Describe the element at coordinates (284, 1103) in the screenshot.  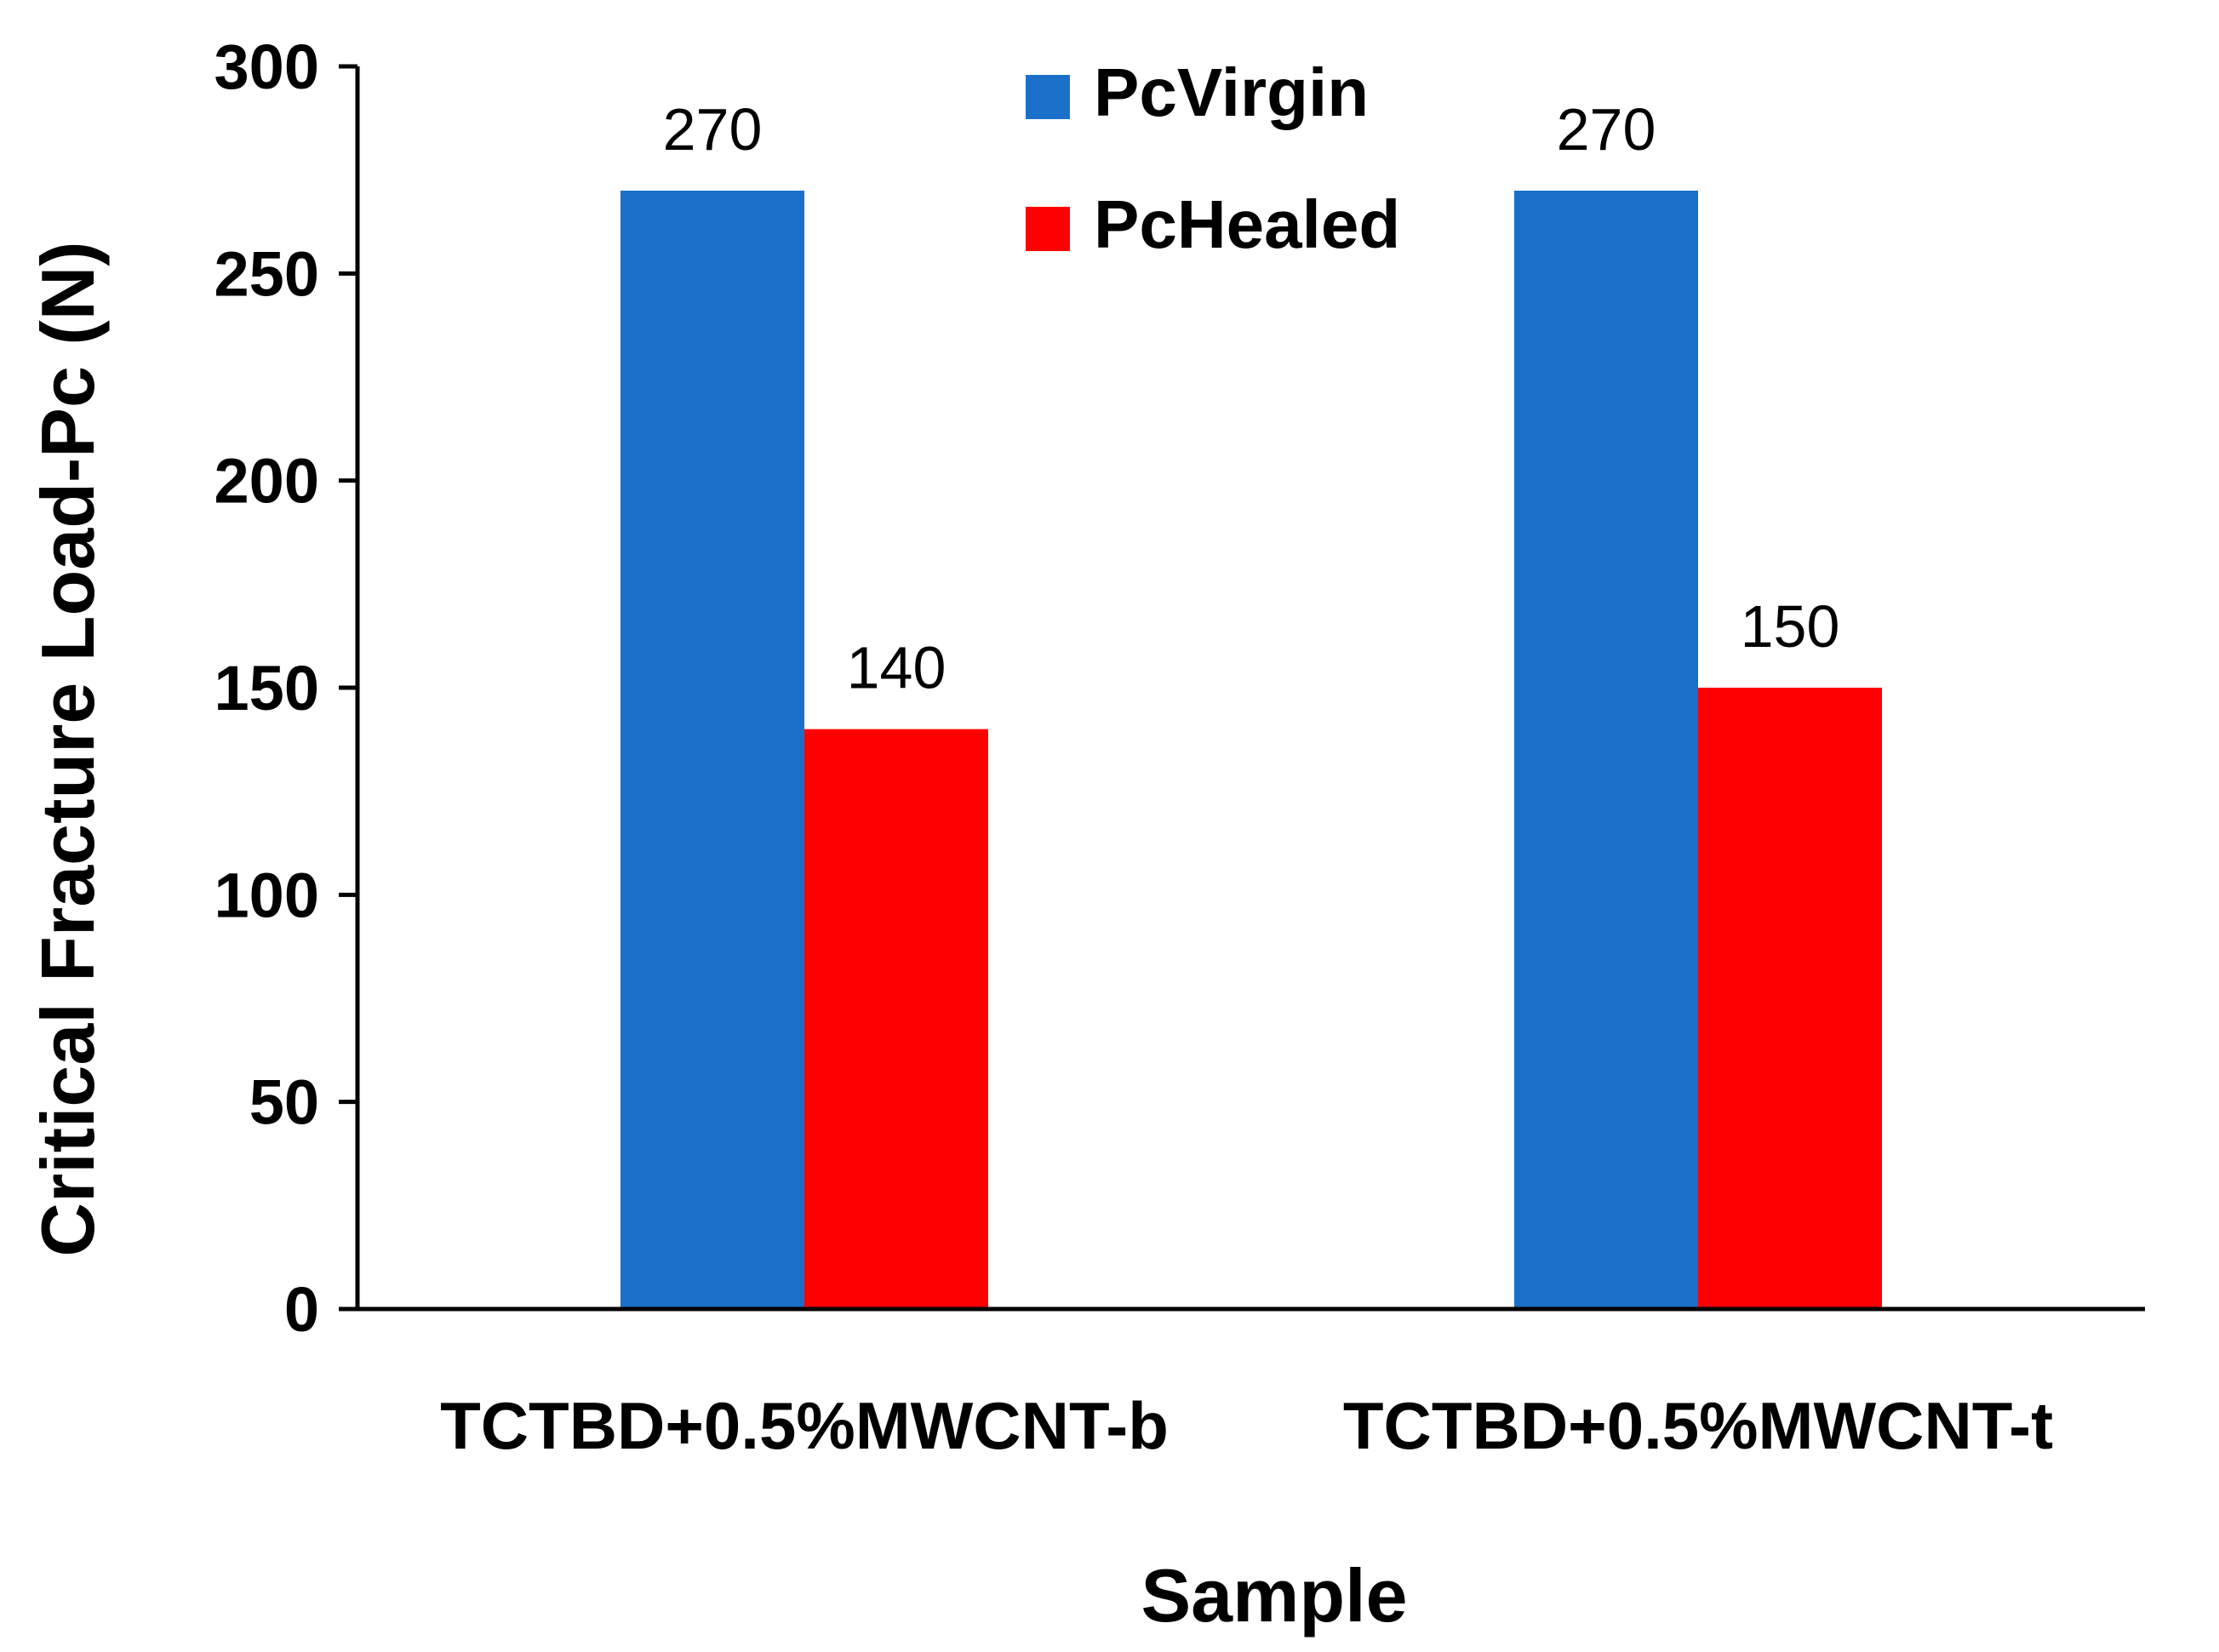
I see `y-tick-label: 50` at that location.